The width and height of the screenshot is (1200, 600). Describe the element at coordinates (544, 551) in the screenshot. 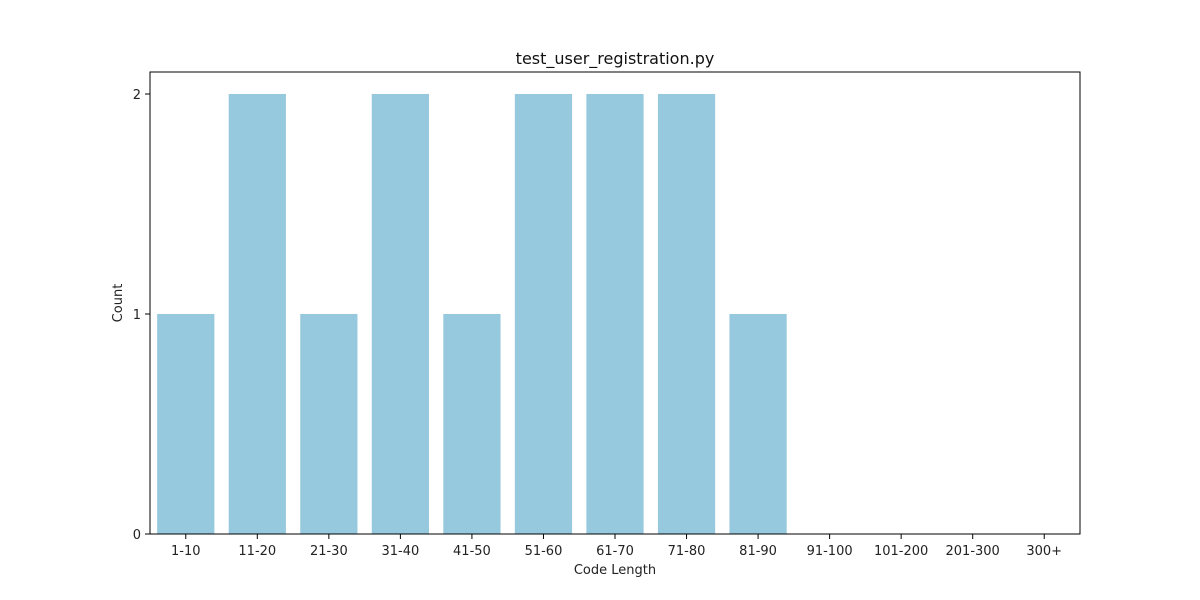

I see `x-tick-label: 51-60` at that location.